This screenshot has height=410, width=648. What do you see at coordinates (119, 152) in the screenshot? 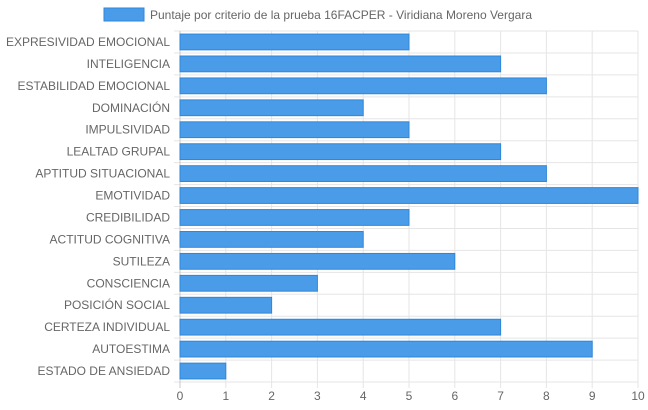
I see `category-label: LEALTAD GRUPAL` at bounding box center [119, 152].